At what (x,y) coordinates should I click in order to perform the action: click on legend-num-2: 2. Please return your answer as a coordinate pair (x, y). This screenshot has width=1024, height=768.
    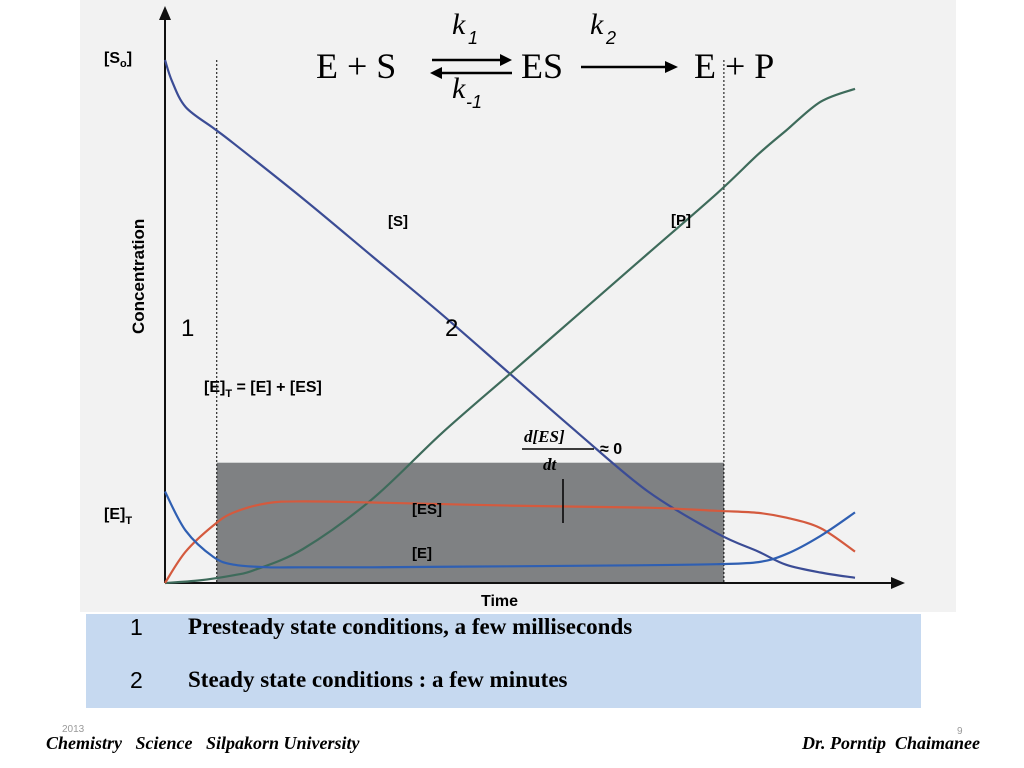
    Looking at the image, I should click on (136, 680).